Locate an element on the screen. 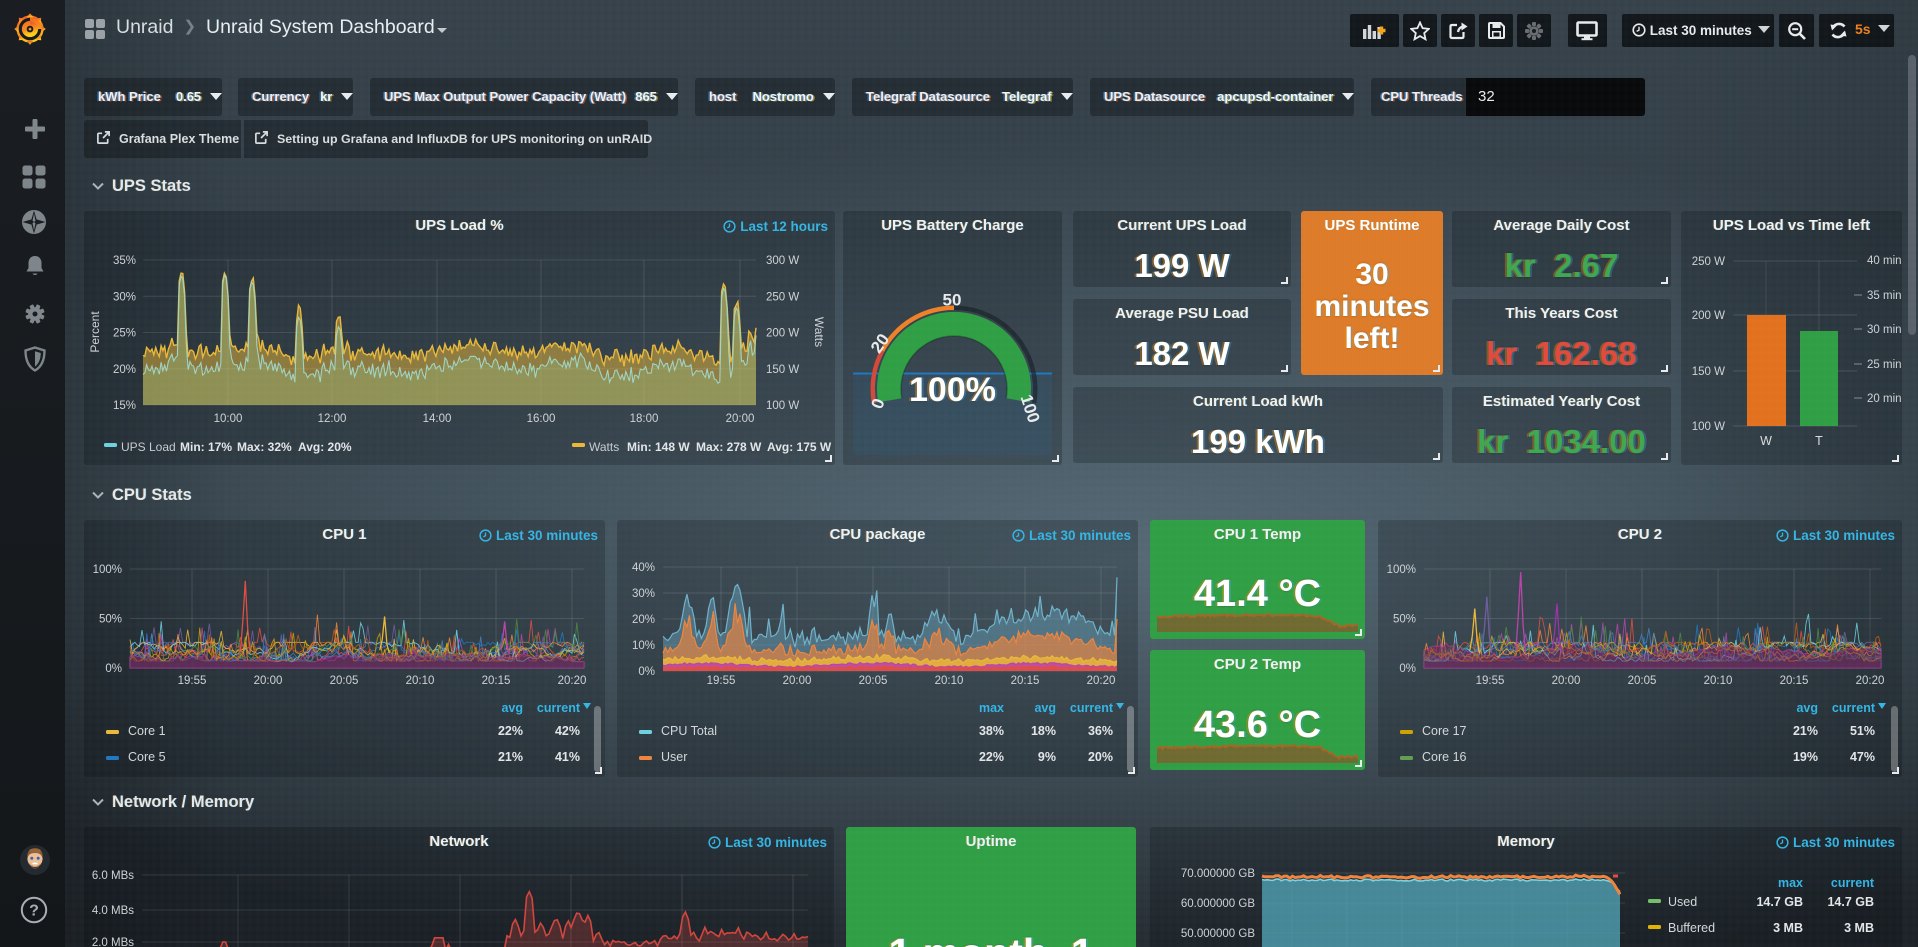 This screenshot has width=1918, height=947. svg-text: 19% is located at coordinates (1805, 757).